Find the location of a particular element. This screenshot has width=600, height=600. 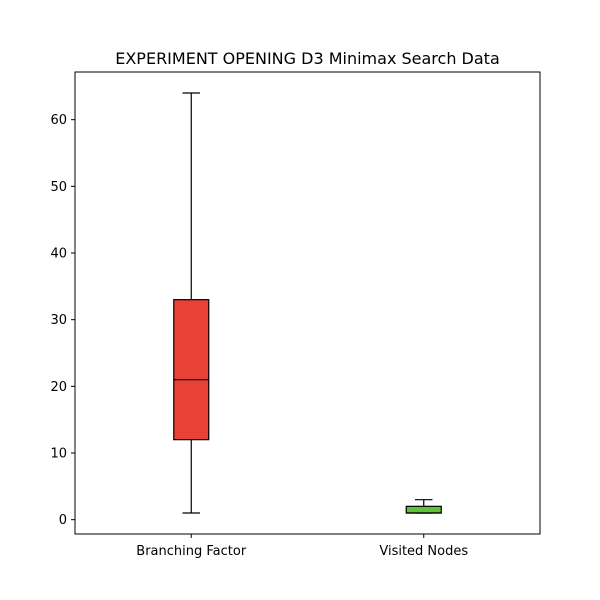

y-tick-label: 40 is located at coordinates (58, 254).